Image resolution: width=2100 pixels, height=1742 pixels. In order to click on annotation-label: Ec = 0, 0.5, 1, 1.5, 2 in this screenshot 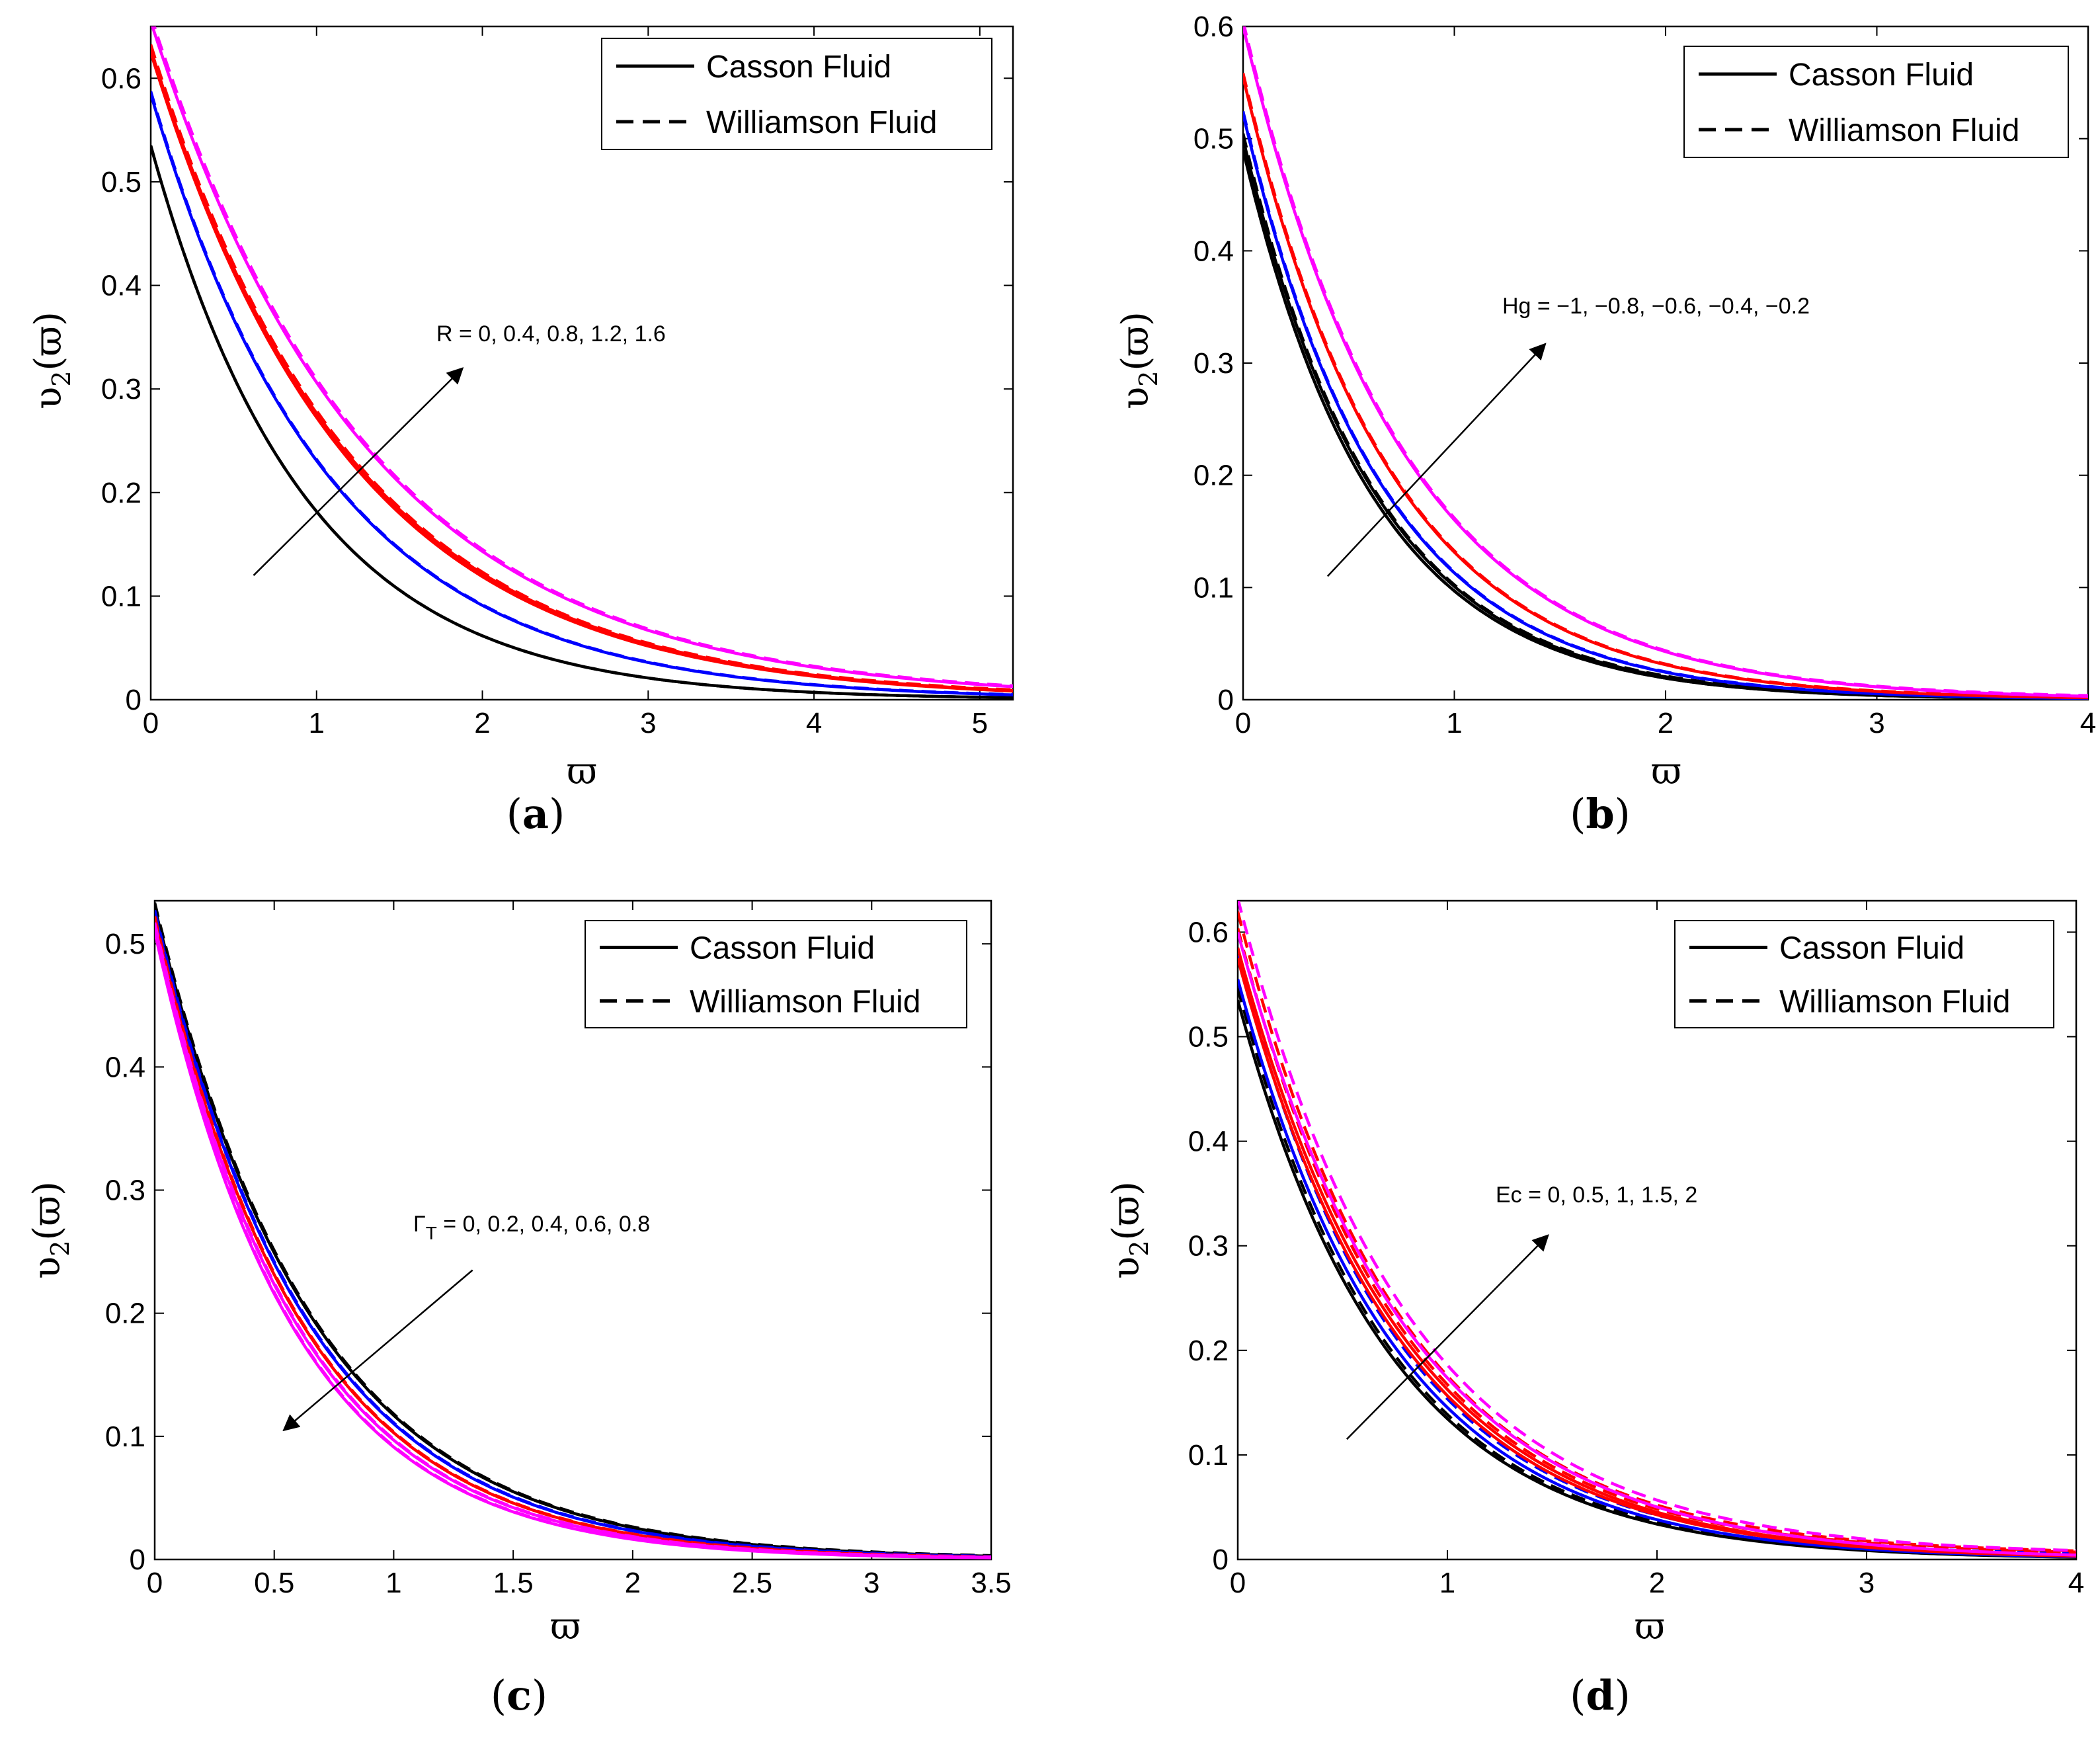, I will do `click(1596, 1195)`.